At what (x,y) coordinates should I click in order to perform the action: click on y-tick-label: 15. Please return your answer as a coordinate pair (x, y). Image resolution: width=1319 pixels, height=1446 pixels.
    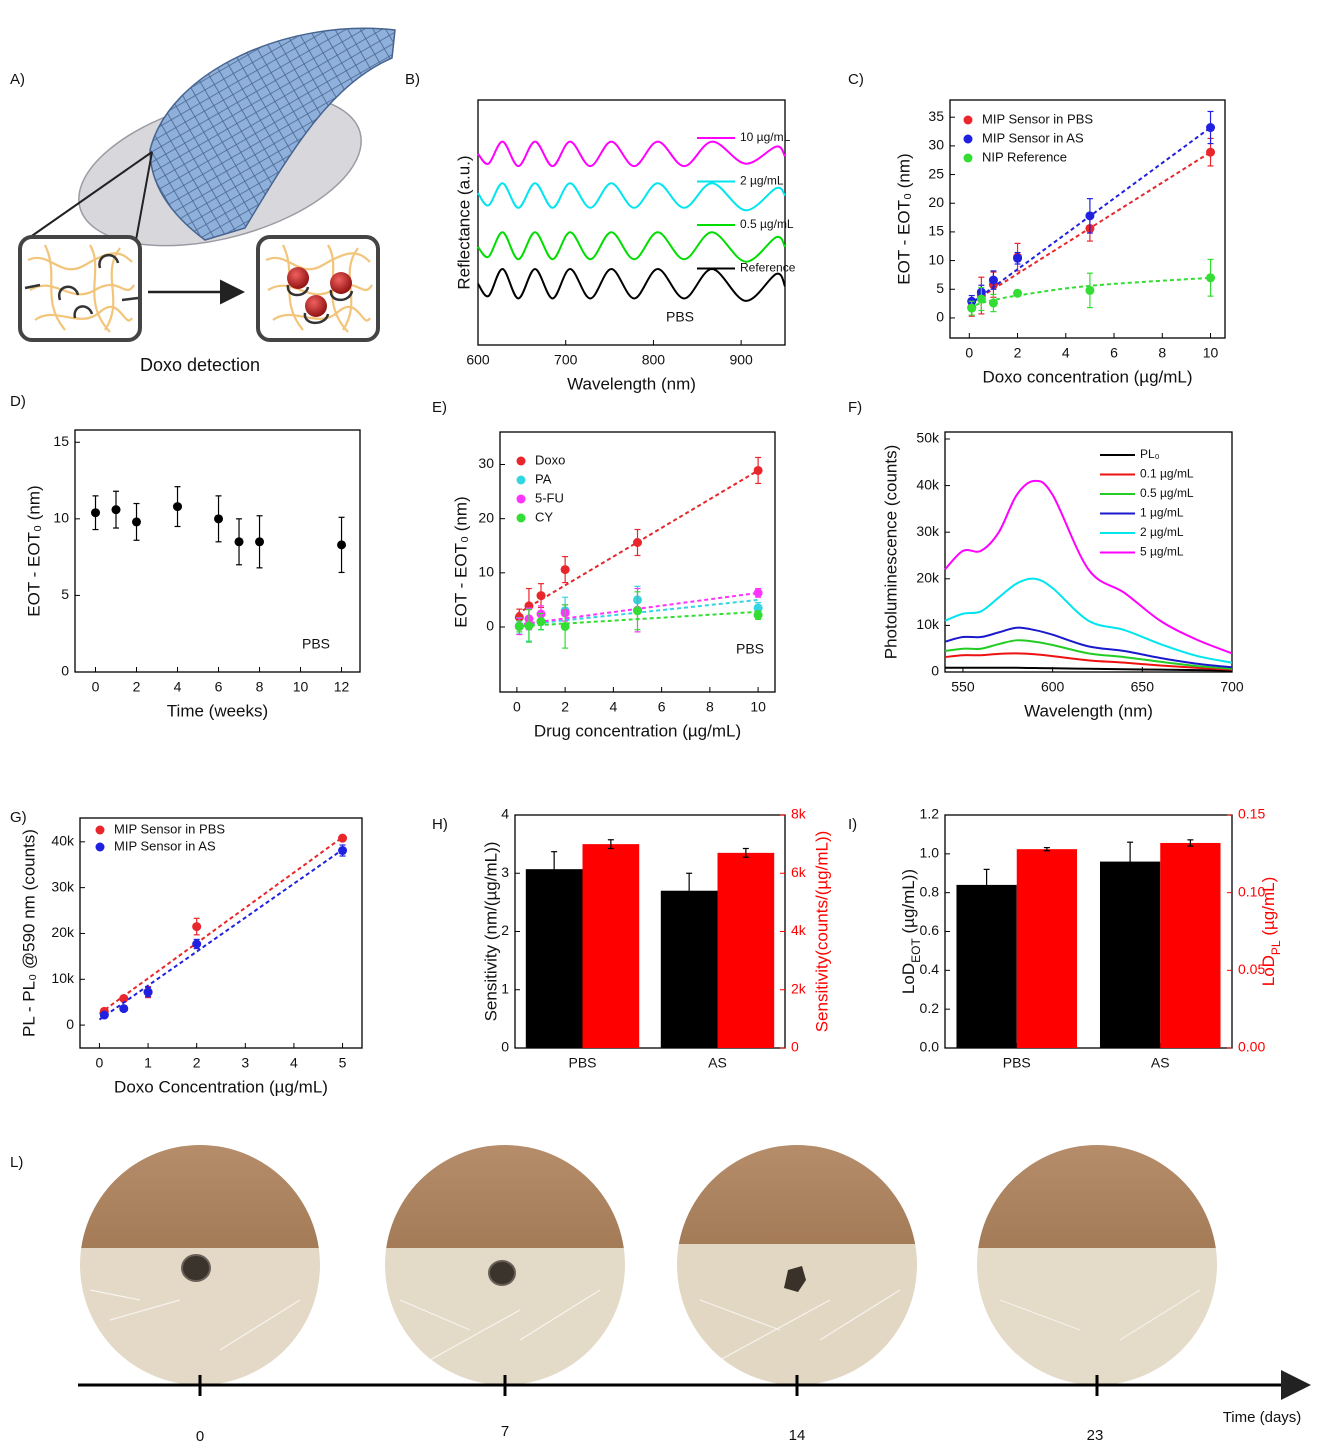
    Looking at the image, I should click on (61, 441).